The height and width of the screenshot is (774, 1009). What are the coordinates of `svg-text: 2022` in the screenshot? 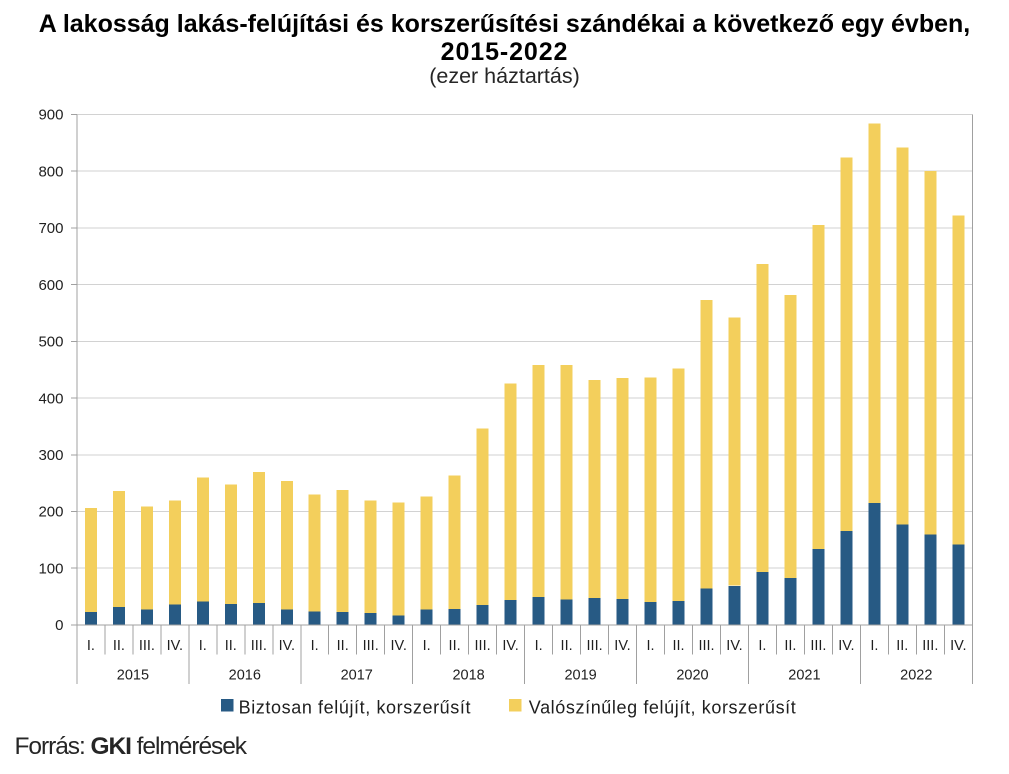 It's located at (916, 676).